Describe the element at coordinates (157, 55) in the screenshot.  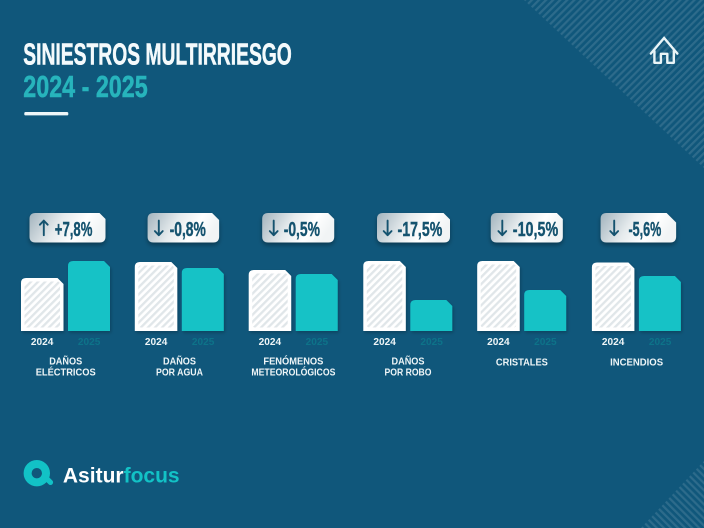
I see `svg-text: SINIESTROS MULTIRRIESGO` at that location.